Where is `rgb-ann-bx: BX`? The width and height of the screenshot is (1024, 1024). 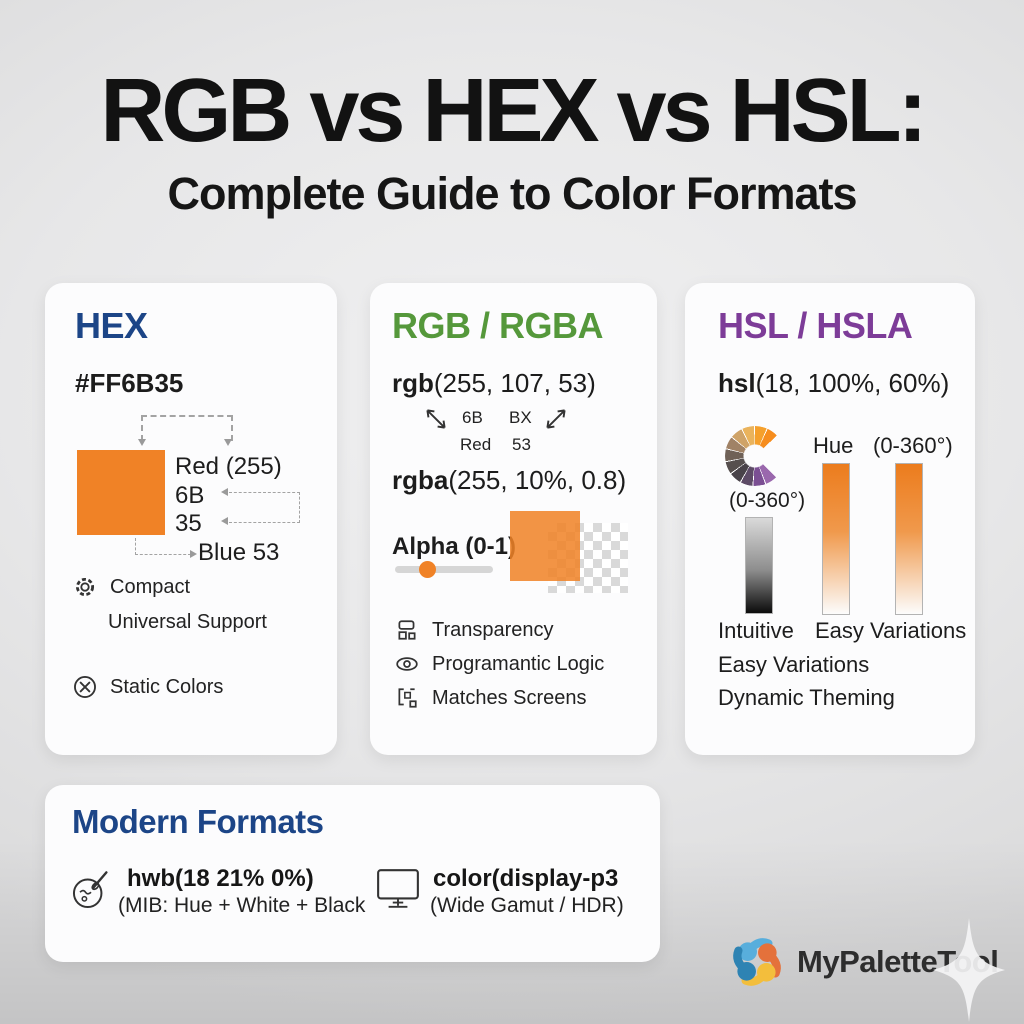 rgb-ann-bx: BX is located at coordinates (520, 417).